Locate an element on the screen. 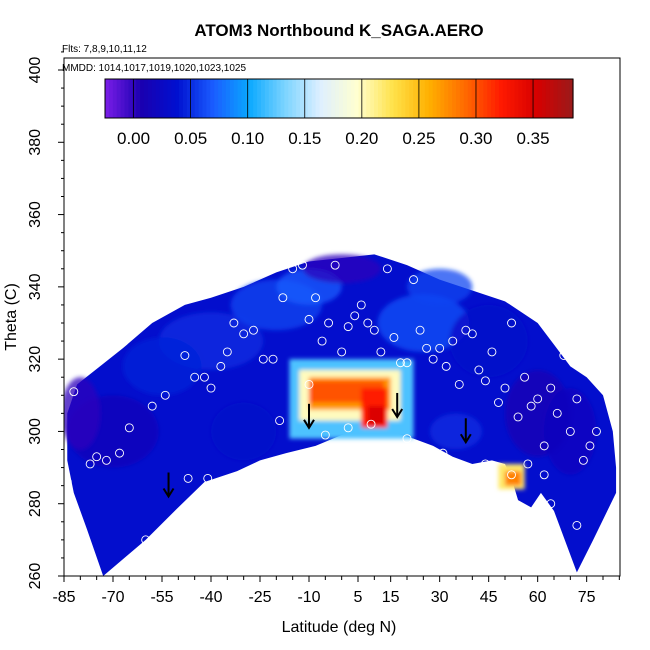  y-tick-label: 300 is located at coordinates (35, 431).